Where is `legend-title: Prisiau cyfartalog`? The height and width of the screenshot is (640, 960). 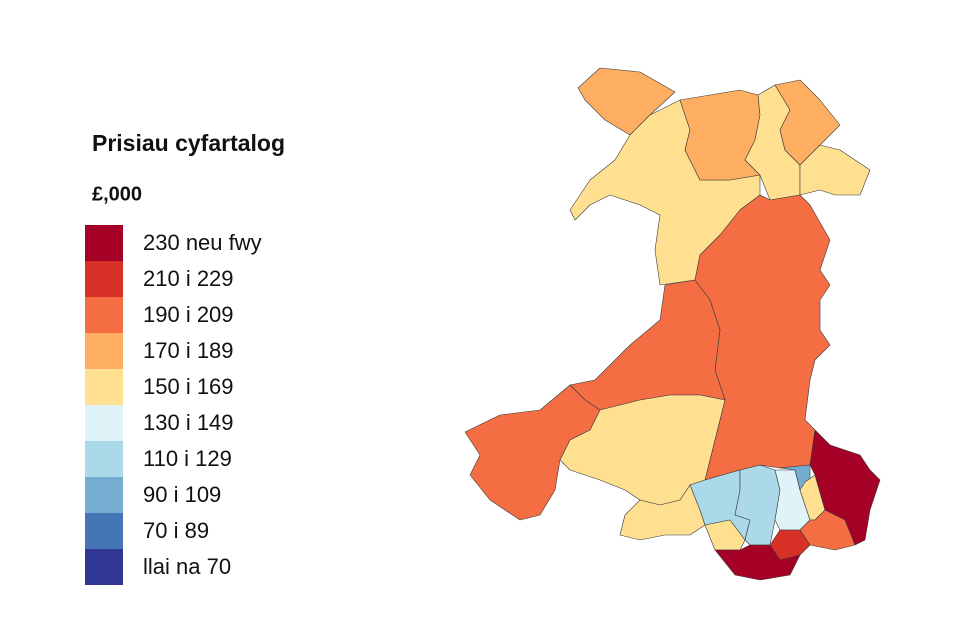 legend-title: Prisiau cyfartalog is located at coordinates (188, 143).